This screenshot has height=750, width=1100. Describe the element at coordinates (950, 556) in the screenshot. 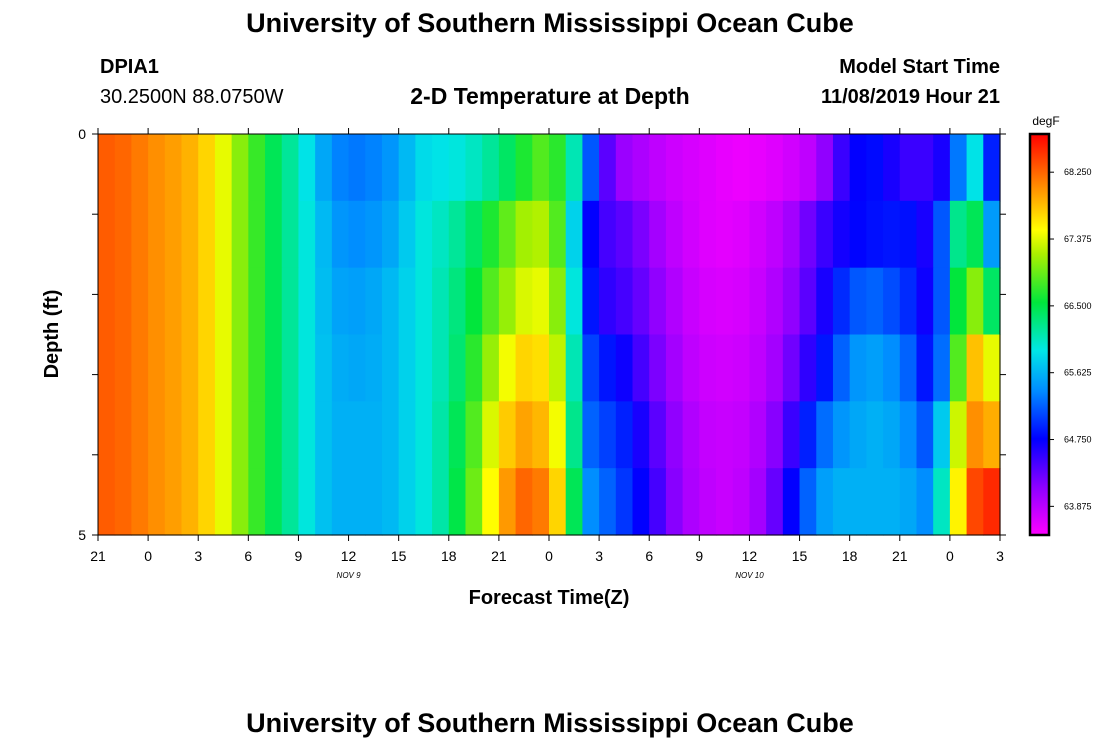

I see `x-tick-label: 0` at that location.